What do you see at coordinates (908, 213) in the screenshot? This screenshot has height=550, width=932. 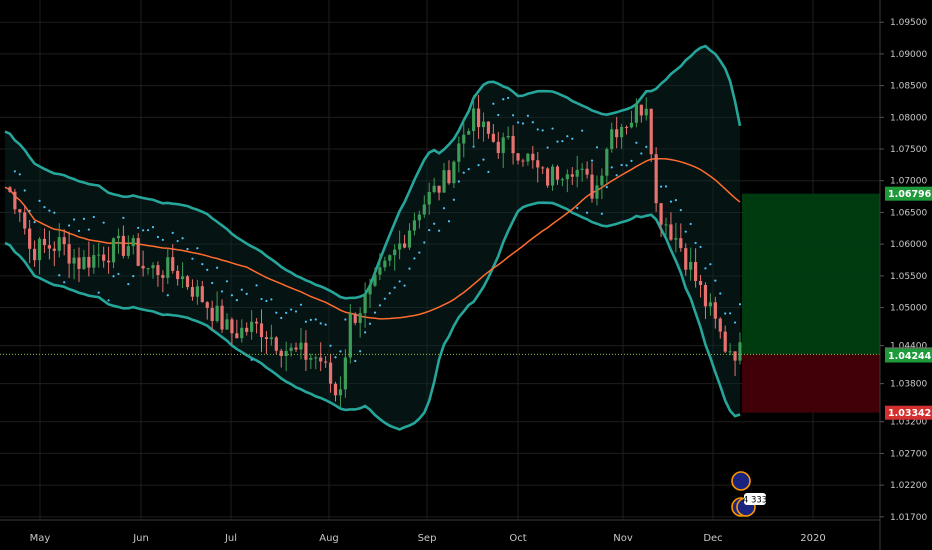 I see `y-tick-label: 1.06500` at bounding box center [908, 213].